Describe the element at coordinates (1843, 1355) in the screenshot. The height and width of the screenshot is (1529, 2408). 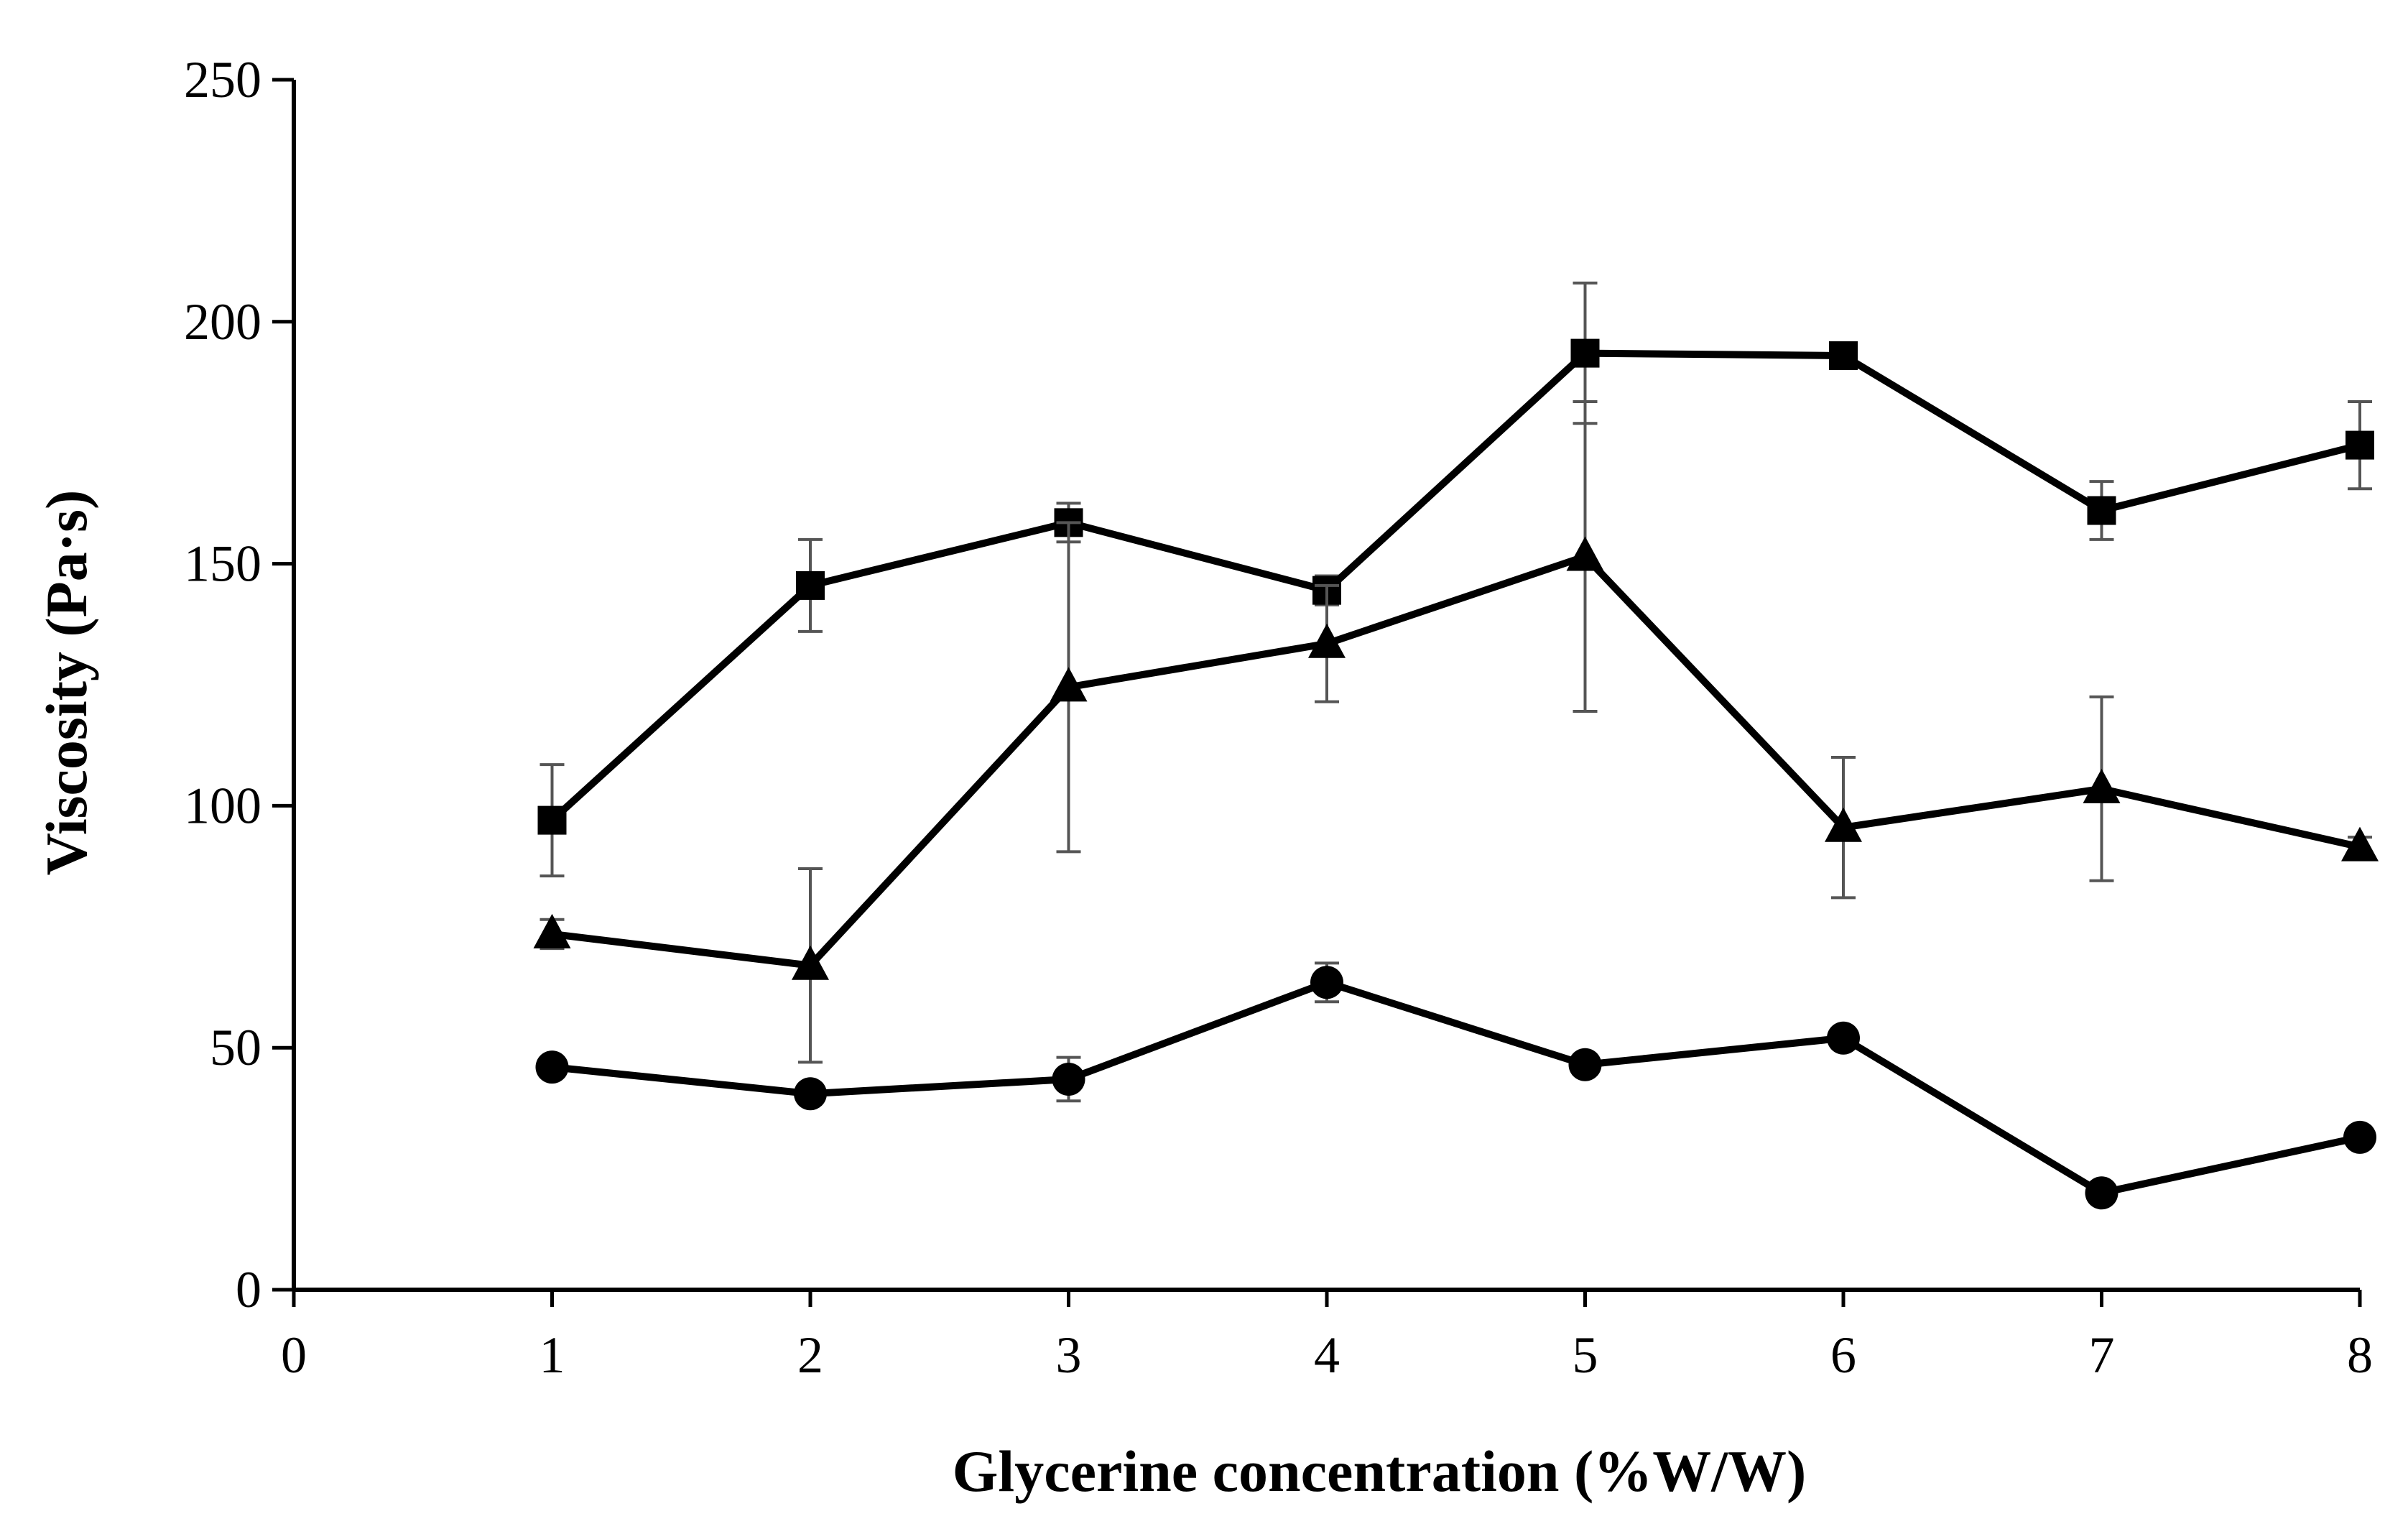
I see `x-tick-label: 6` at that location.